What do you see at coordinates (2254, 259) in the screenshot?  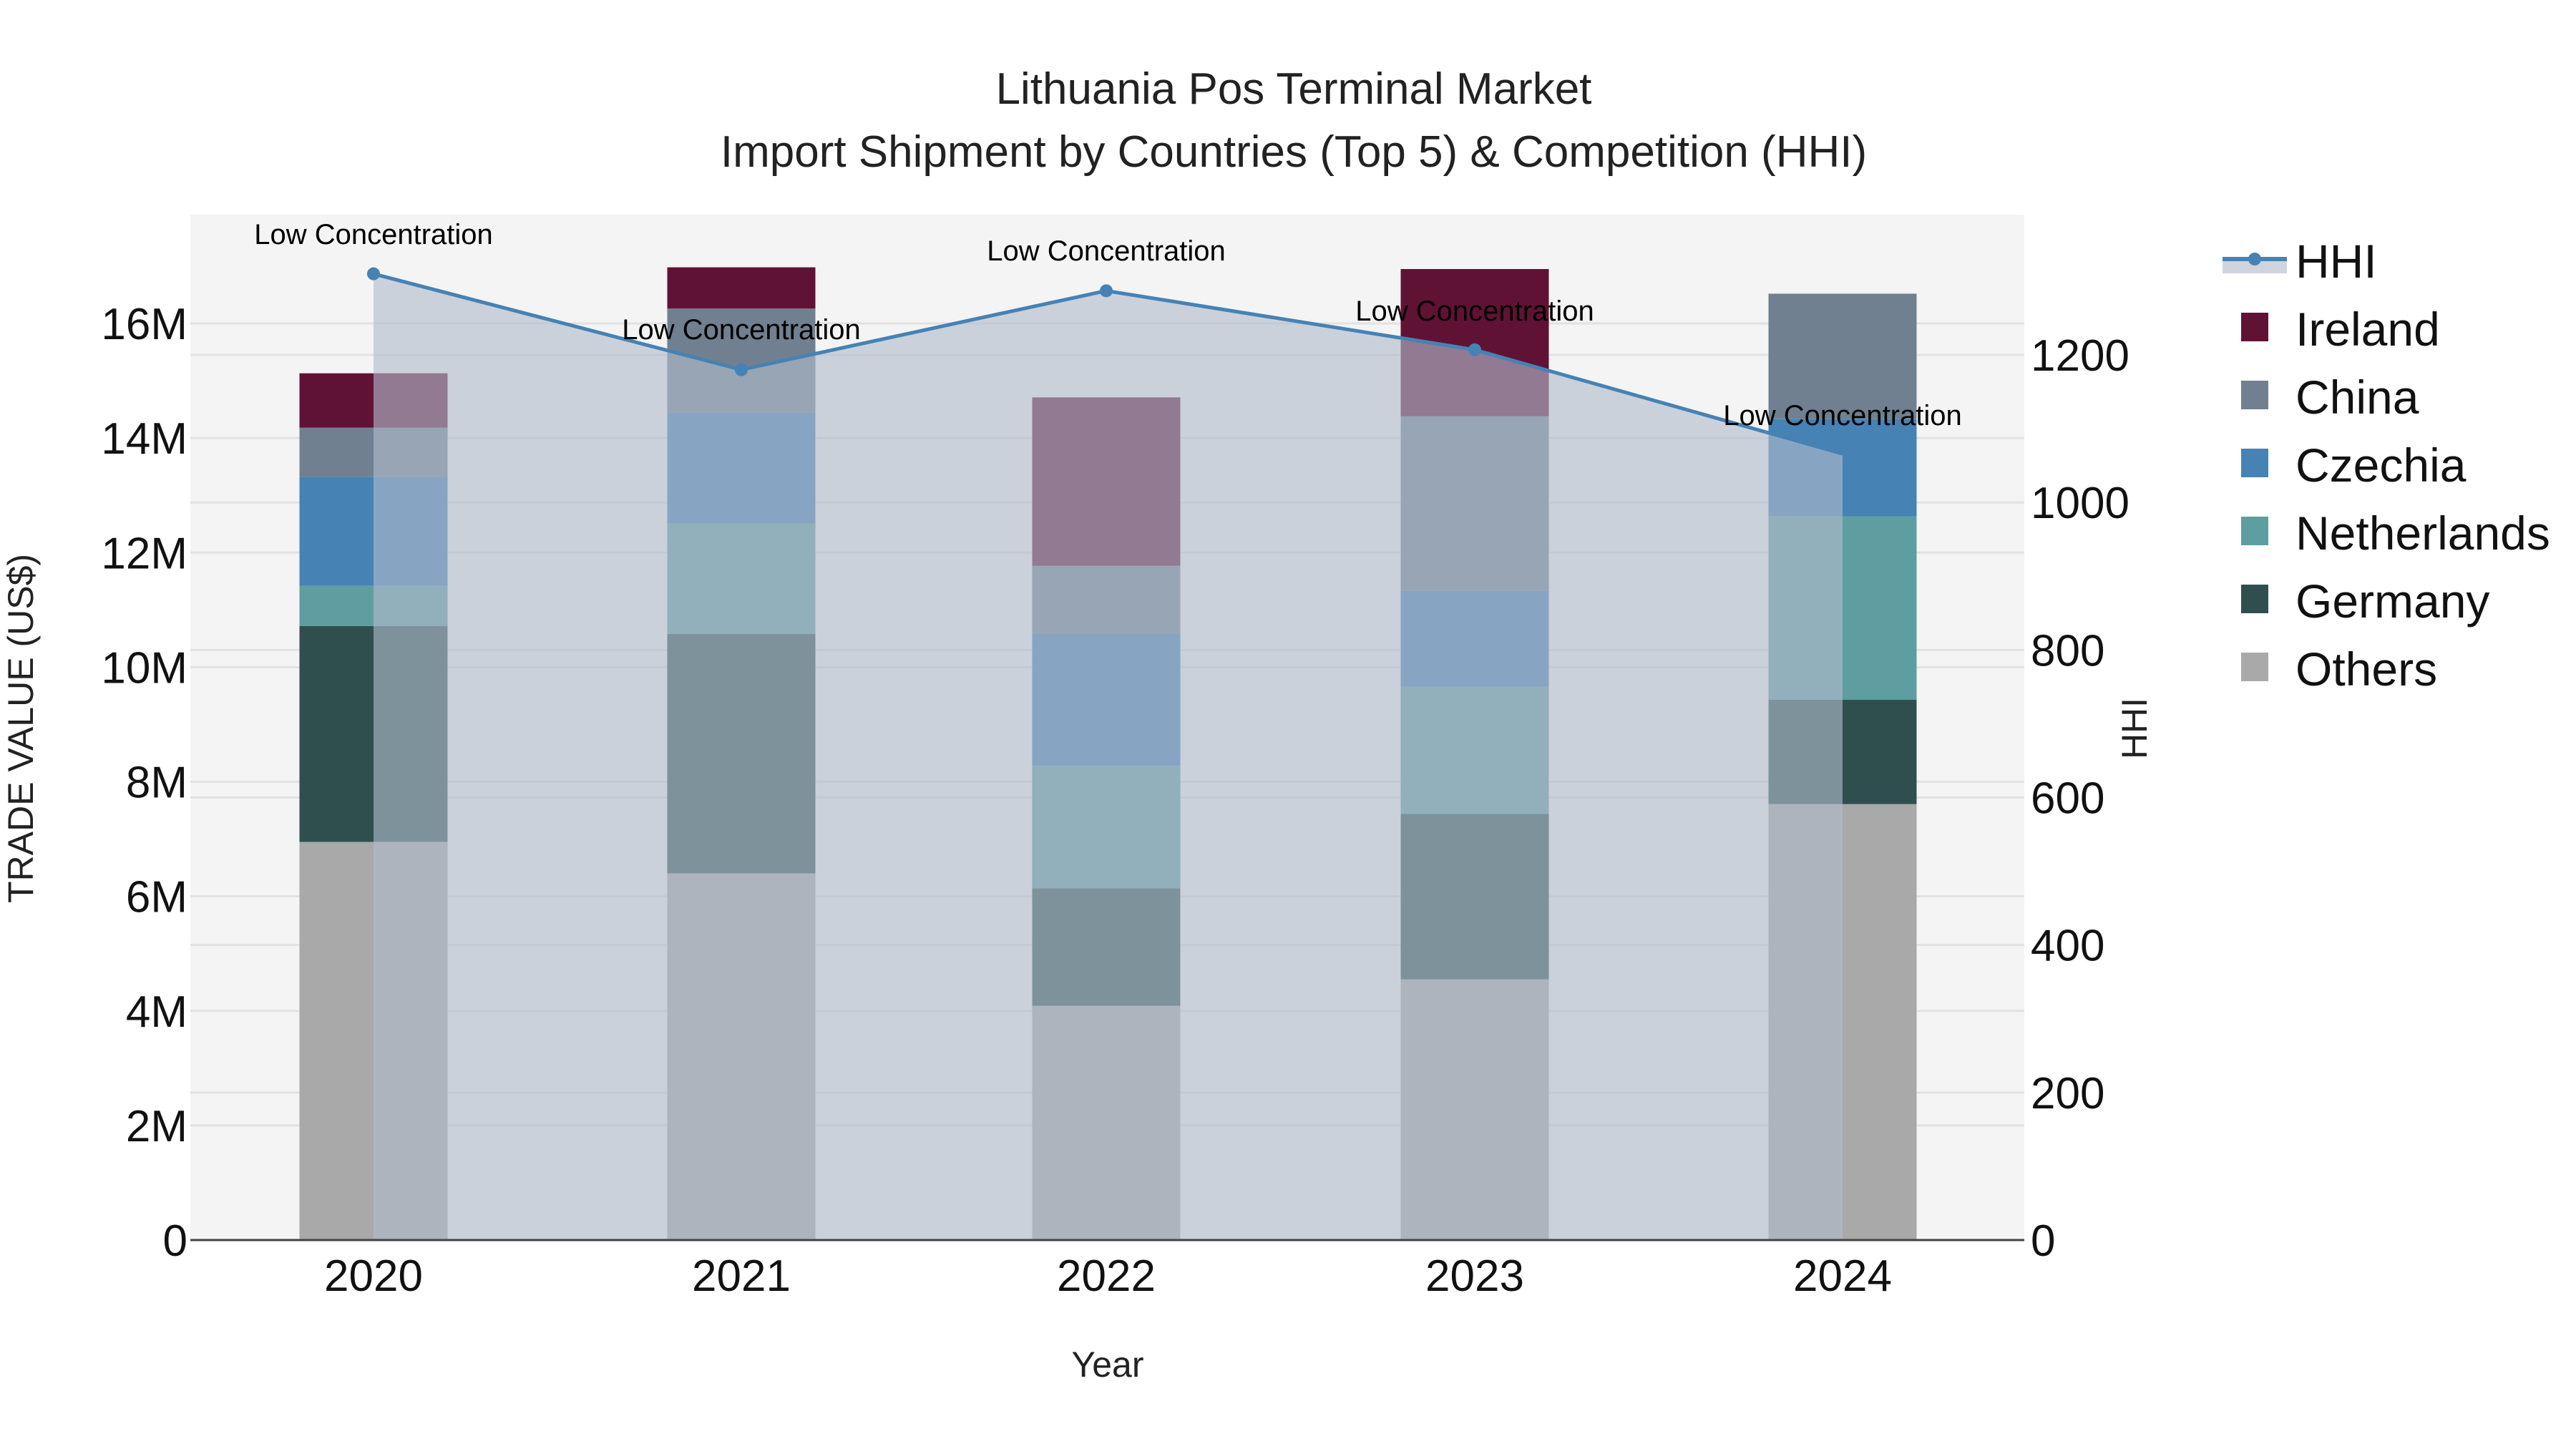 I see `hhi-legend-marker-icon` at bounding box center [2254, 259].